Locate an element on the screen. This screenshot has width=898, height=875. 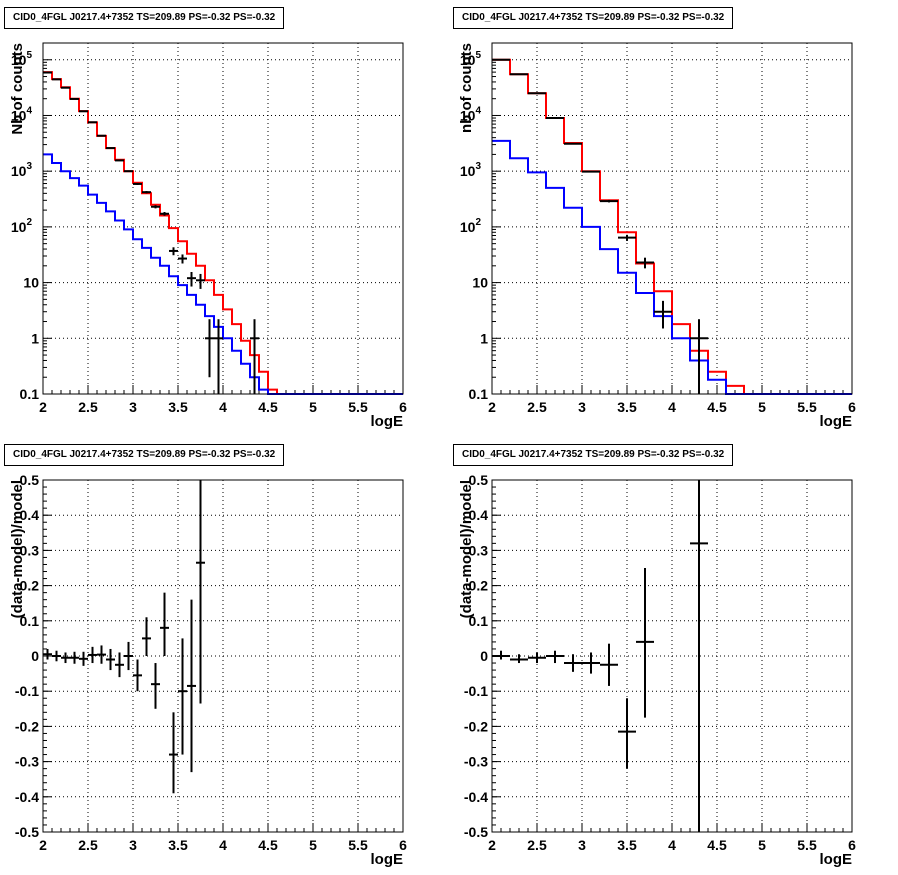
y-tick-label: 0 is located at coordinates (35, 656).